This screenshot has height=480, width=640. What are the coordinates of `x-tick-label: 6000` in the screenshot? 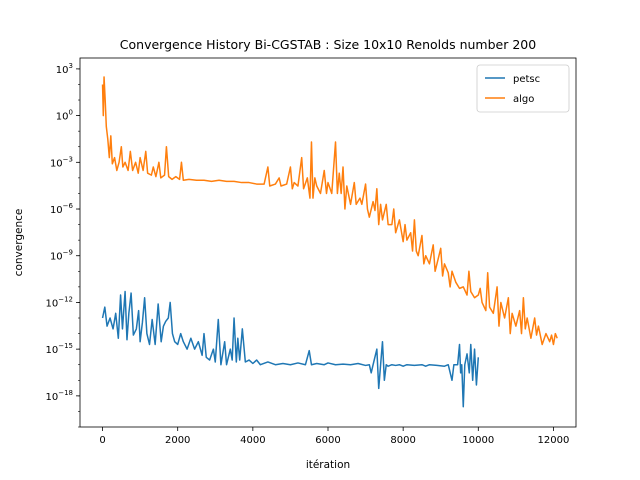 It's located at (327, 440).